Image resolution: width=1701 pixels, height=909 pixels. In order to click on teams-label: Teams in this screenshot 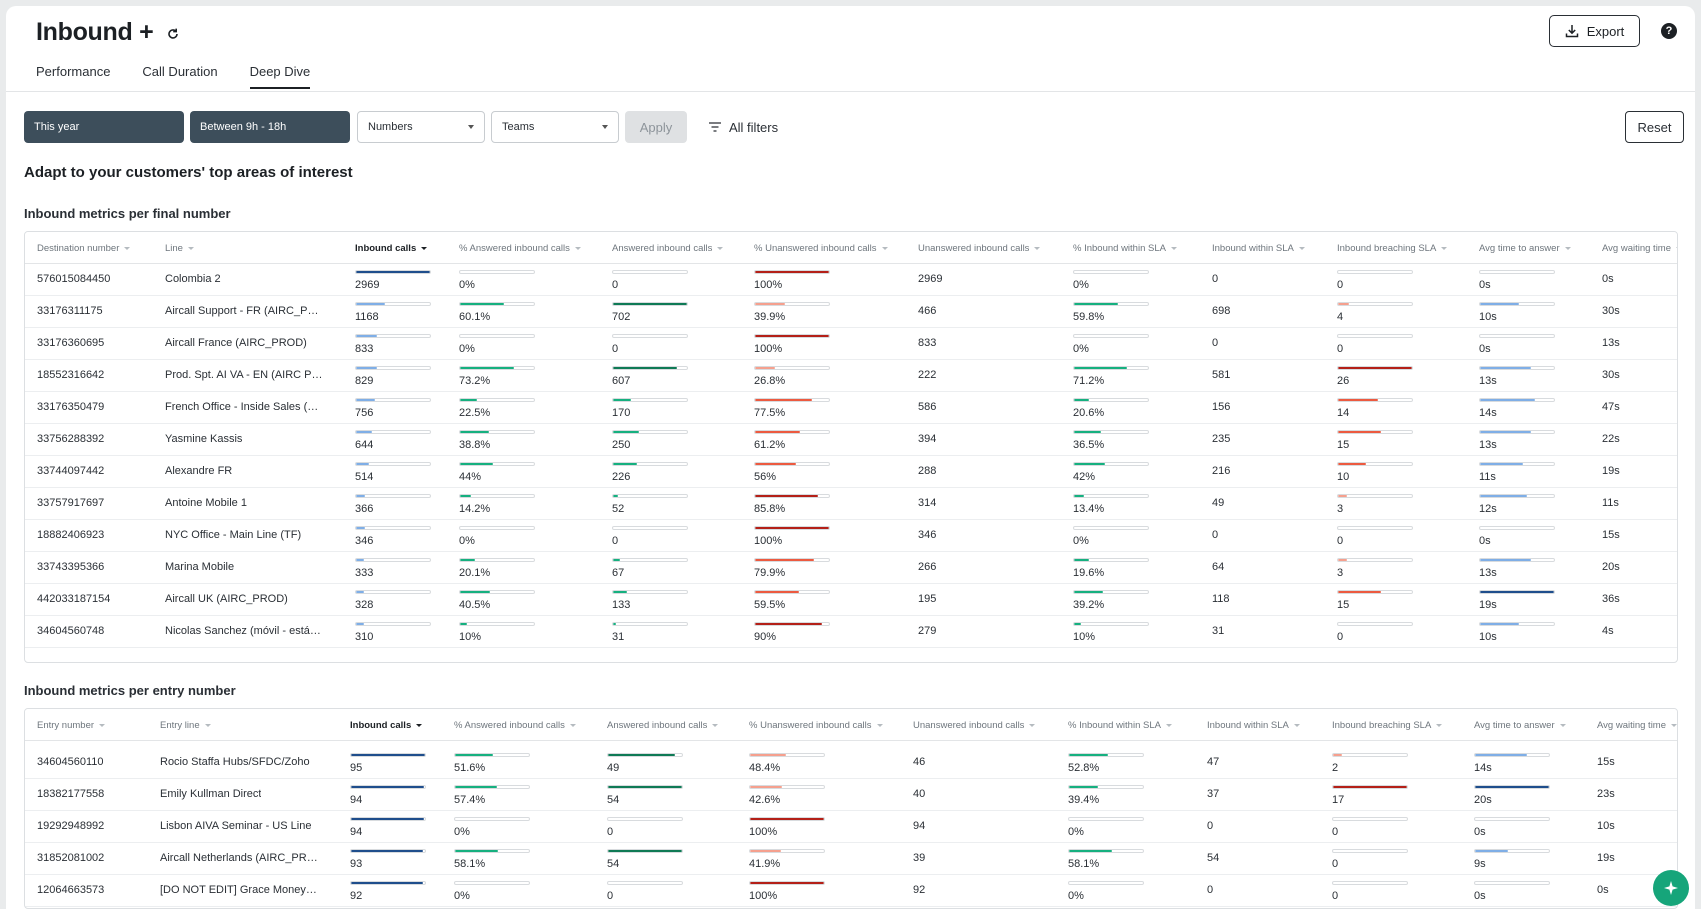, I will do `click(518, 127)`.